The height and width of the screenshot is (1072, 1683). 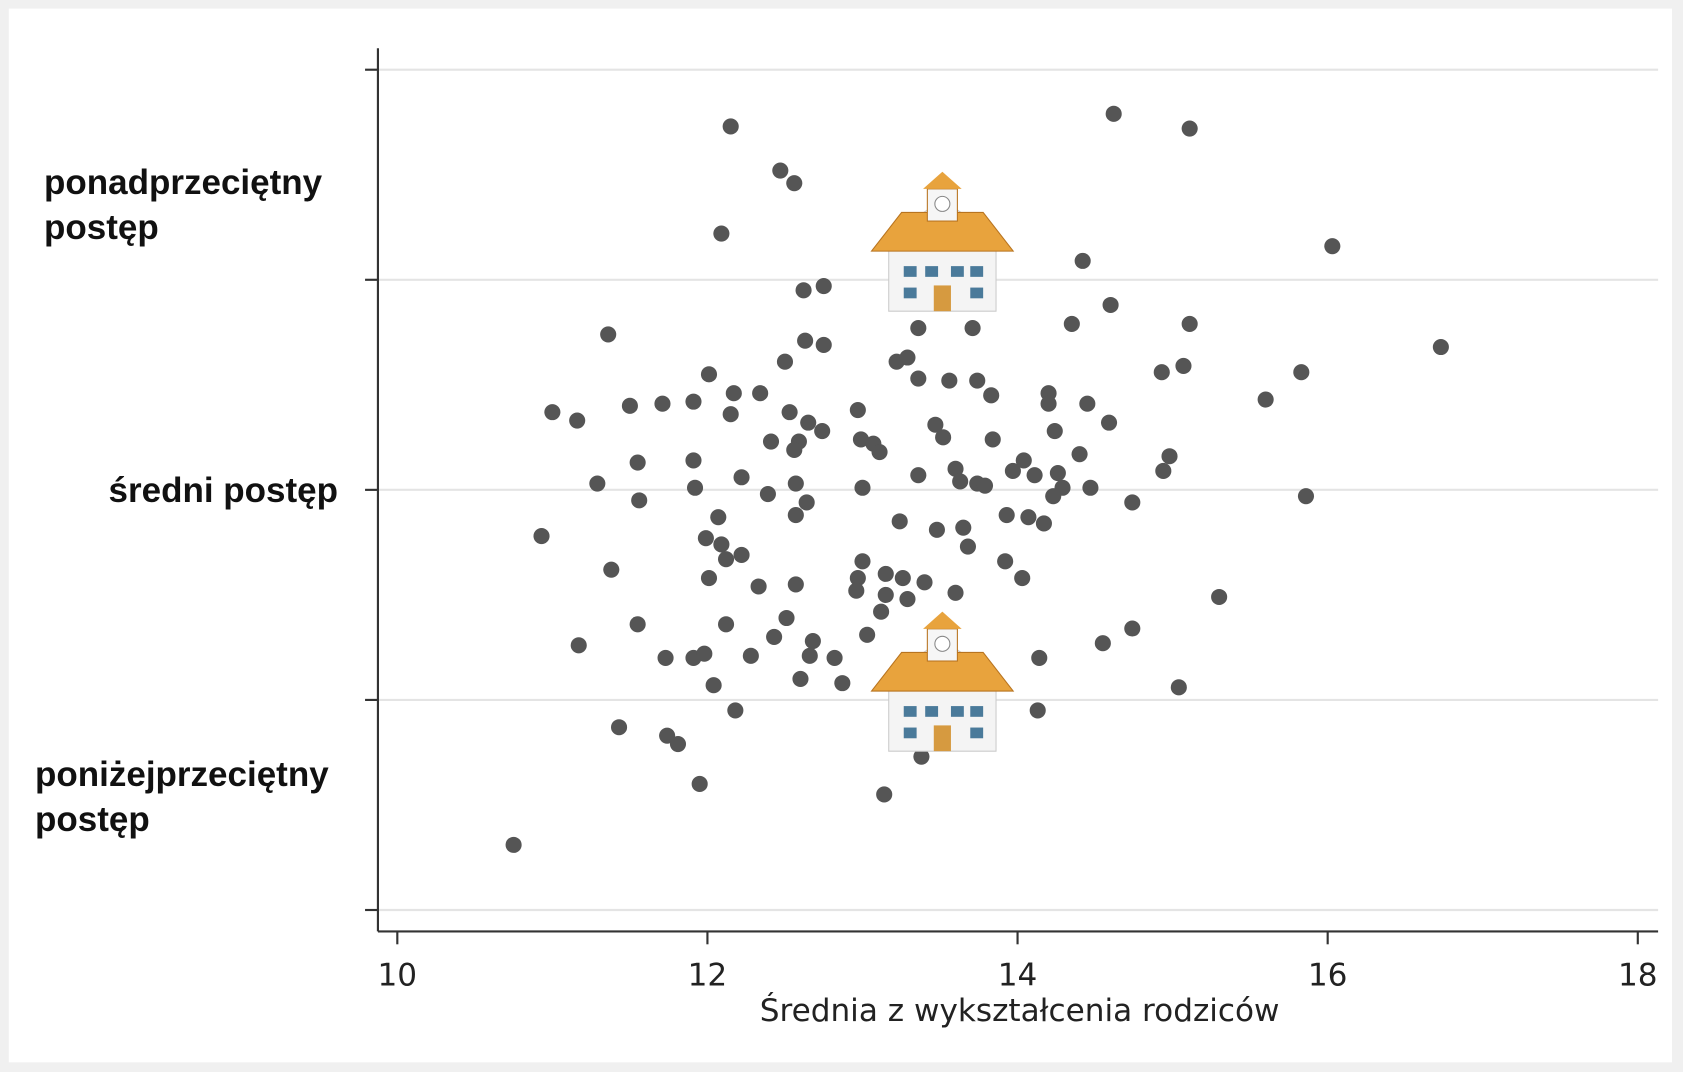 I want to click on x-tick-label: 18, so click(x=1638, y=975).